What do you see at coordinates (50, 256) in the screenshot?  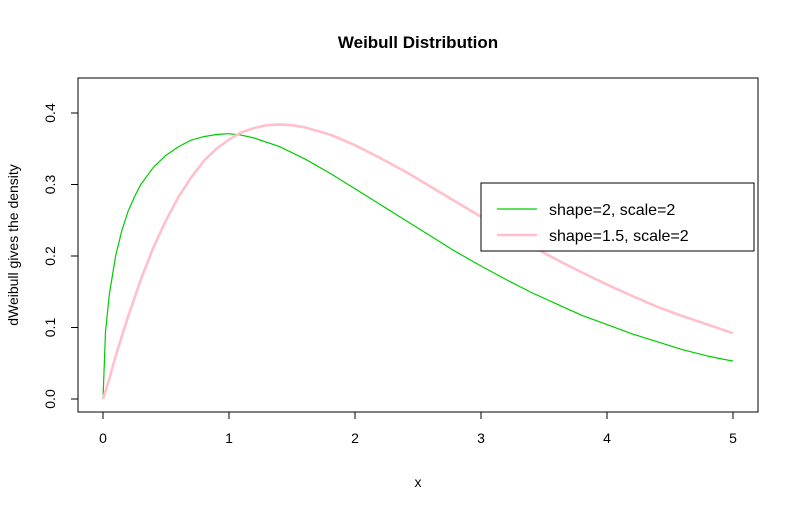 I see `y-tick-label: 0.2` at bounding box center [50, 256].